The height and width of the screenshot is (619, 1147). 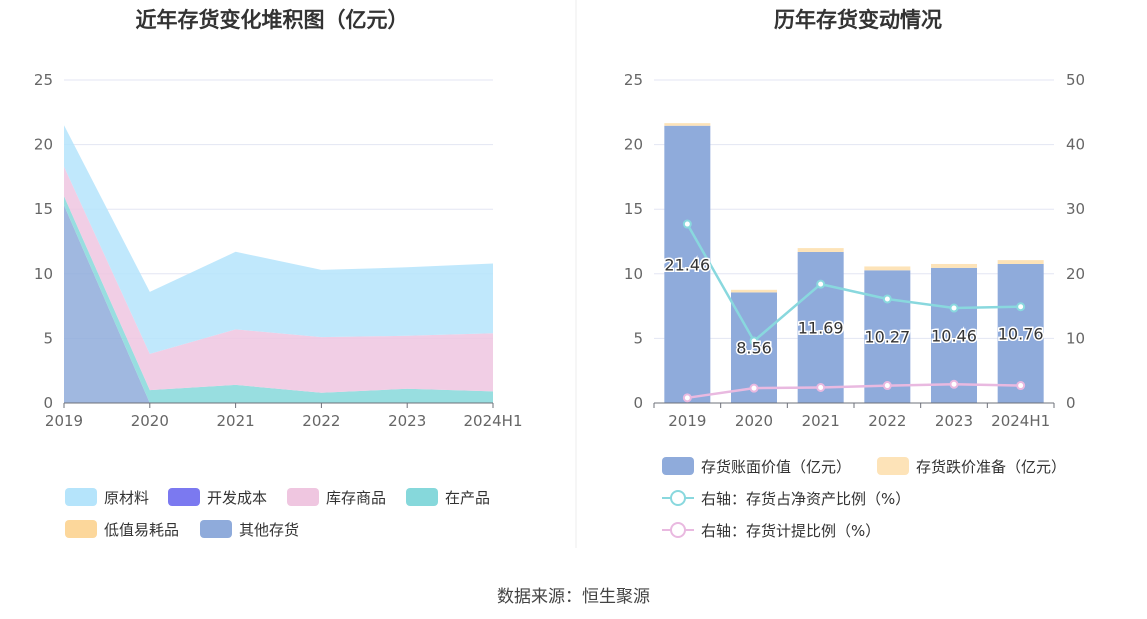 What do you see at coordinates (1075, 209) in the screenshot?
I see `right-right-y-tick-label: 30` at bounding box center [1075, 209].